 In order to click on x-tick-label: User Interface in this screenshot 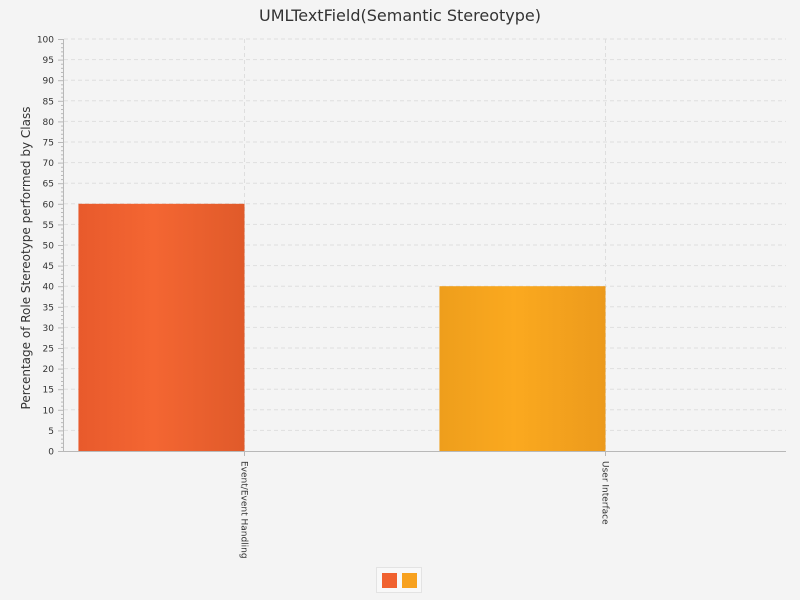, I will do `click(605, 493)`.